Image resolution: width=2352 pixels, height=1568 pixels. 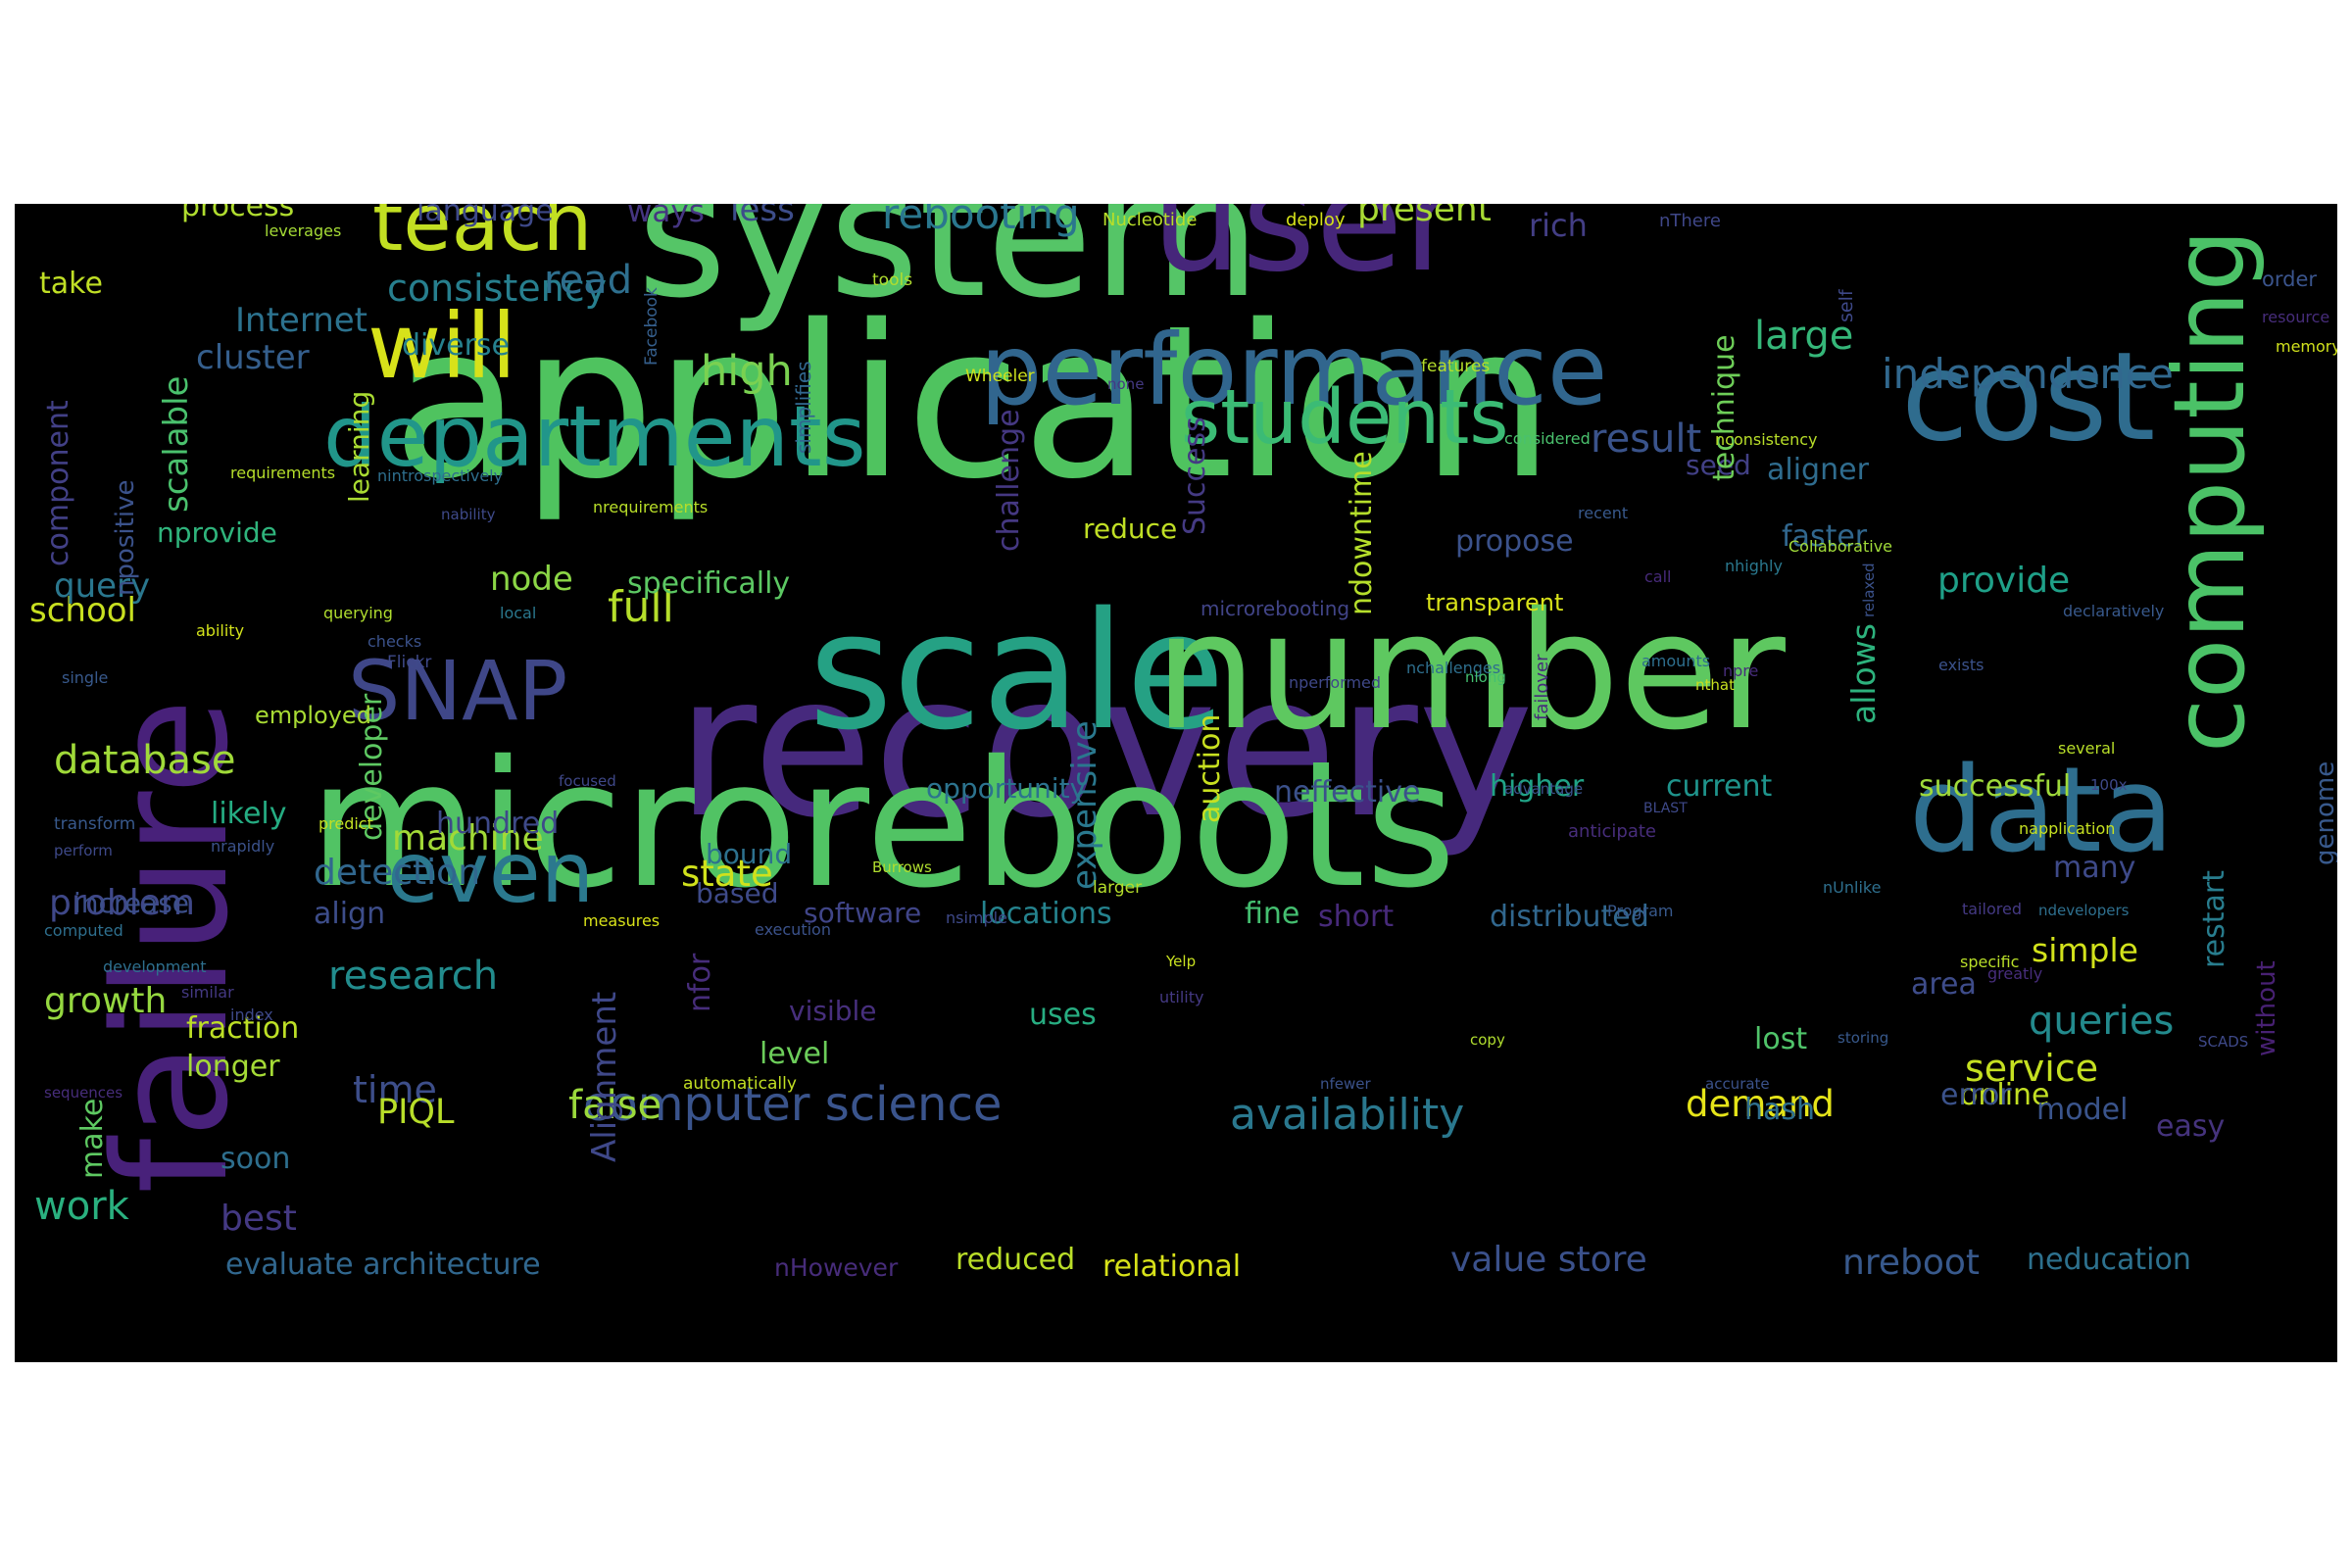 What do you see at coordinates (1470, 671) in the screenshot?
I see `word-number: number` at bounding box center [1470, 671].